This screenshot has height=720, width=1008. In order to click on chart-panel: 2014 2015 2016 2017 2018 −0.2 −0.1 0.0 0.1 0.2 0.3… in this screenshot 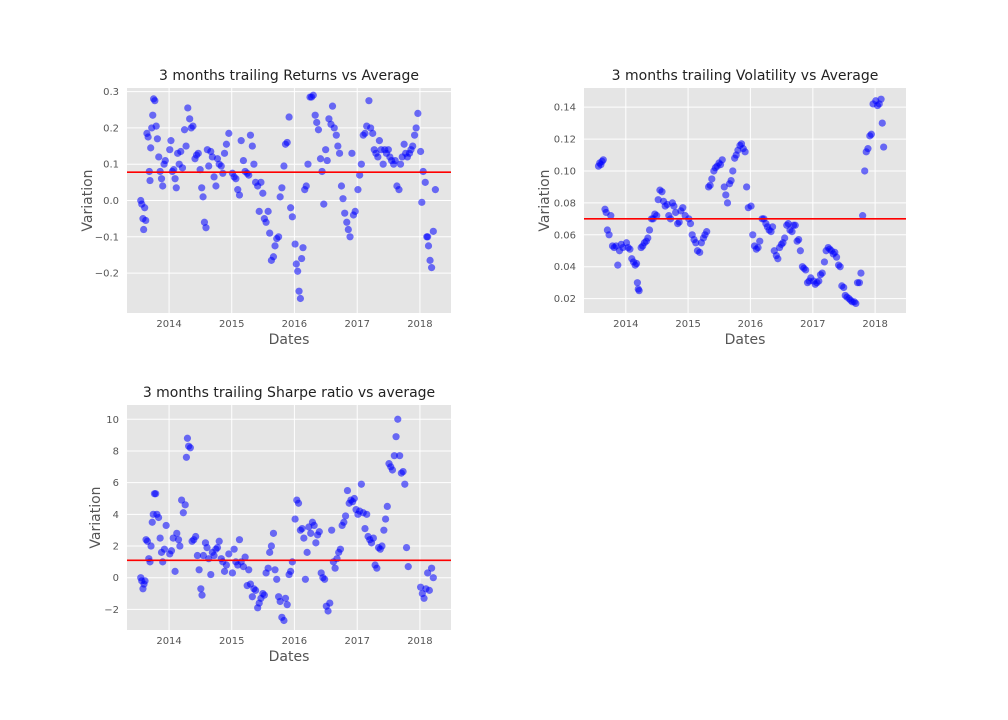, I will do `click(265, 208)`.